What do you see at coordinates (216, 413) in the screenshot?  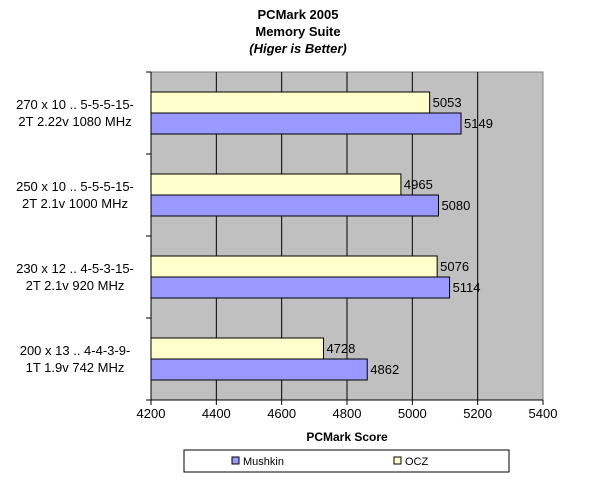 I see `x-tick-label: 4400` at bounding box center [216, 413].